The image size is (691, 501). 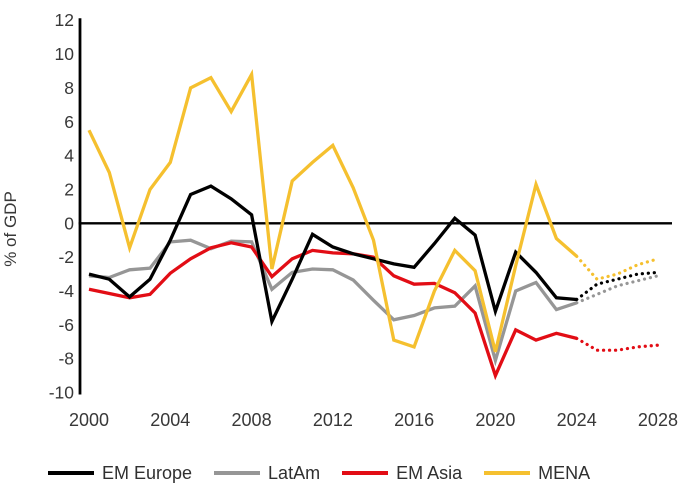 I want to click on legend-swatch-em-europe, so click(x=71, y=473).